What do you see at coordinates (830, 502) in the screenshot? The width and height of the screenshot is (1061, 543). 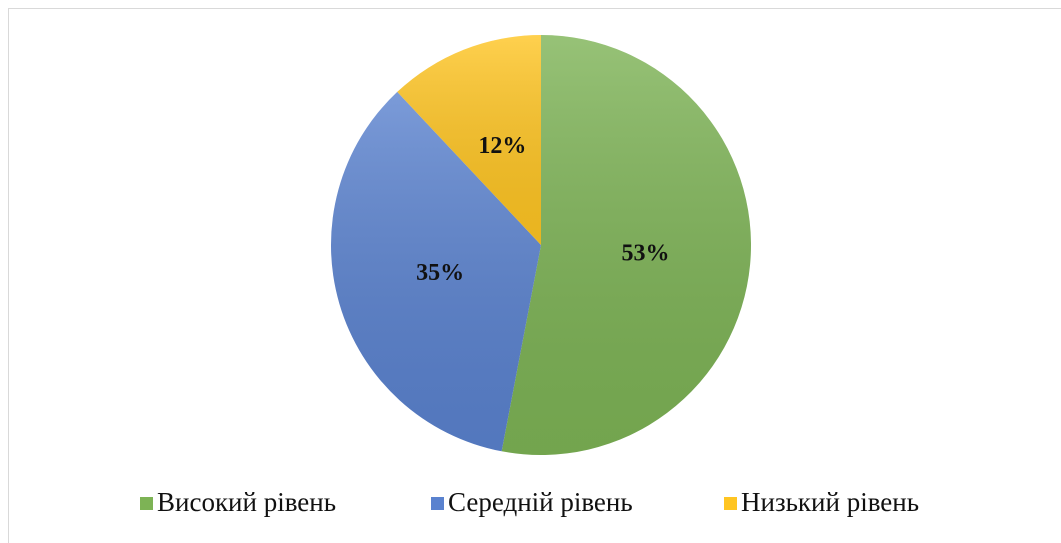 I see `legend-label: Низький рівень` at bounding box center [830, 502].